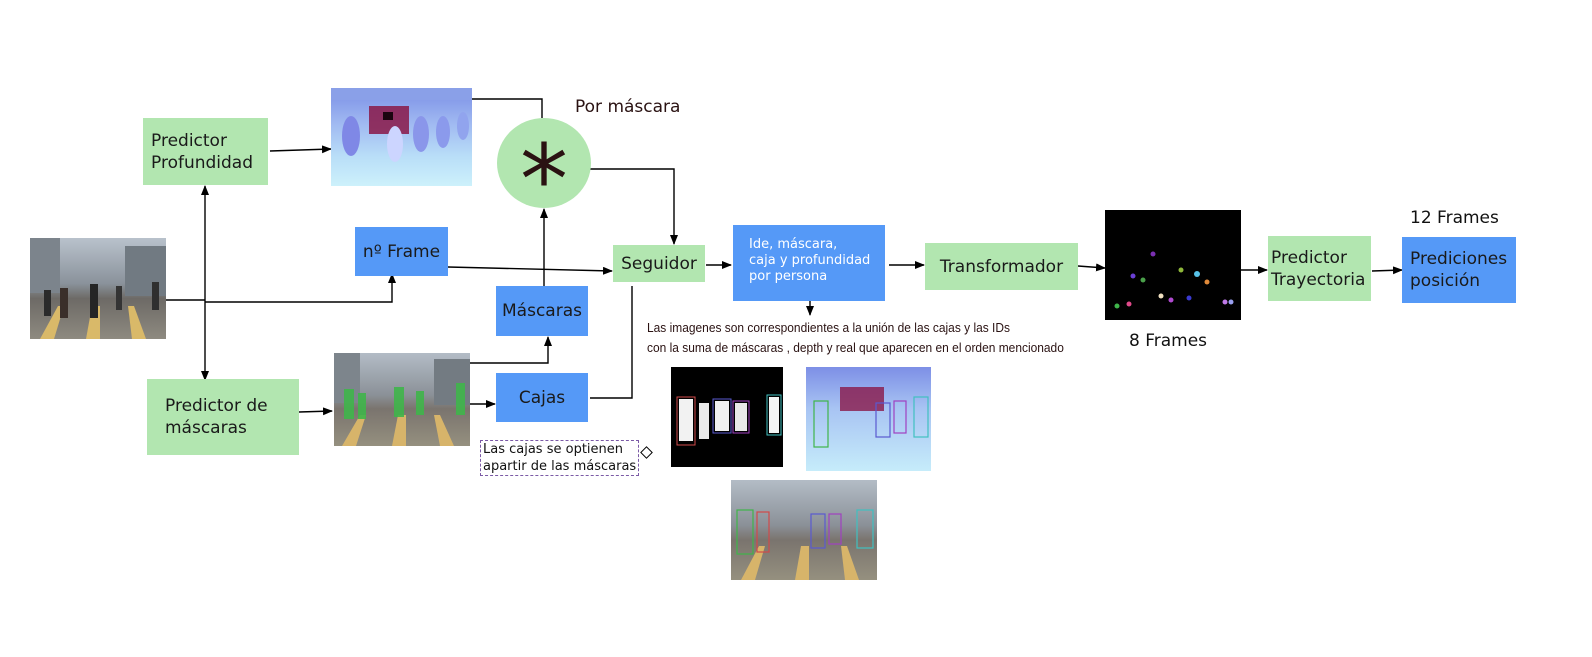 The height and width of the screenshot is (657, 1592). I want to click on result-real-image, so click(804, 530).